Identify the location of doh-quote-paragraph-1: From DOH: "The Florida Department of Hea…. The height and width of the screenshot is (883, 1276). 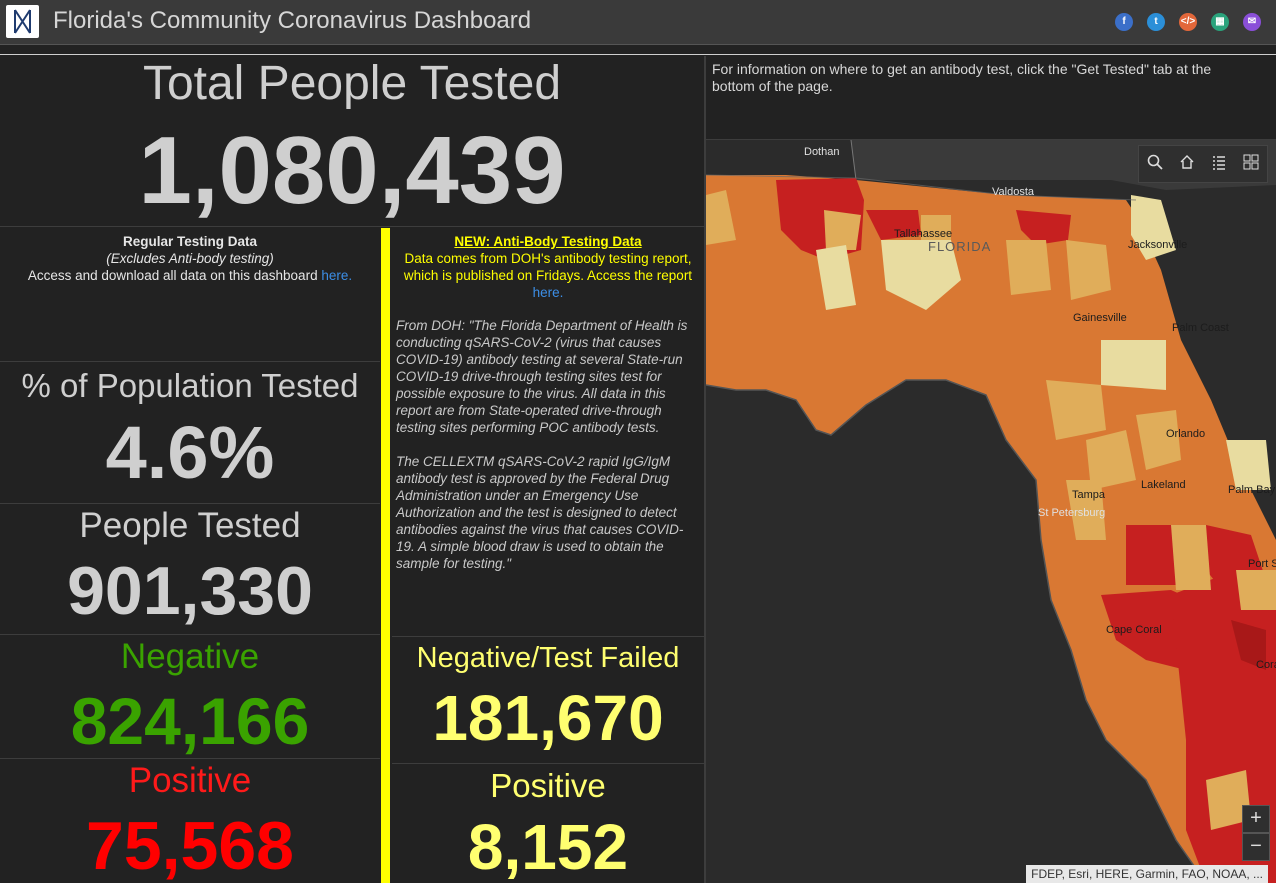
(542, 376).